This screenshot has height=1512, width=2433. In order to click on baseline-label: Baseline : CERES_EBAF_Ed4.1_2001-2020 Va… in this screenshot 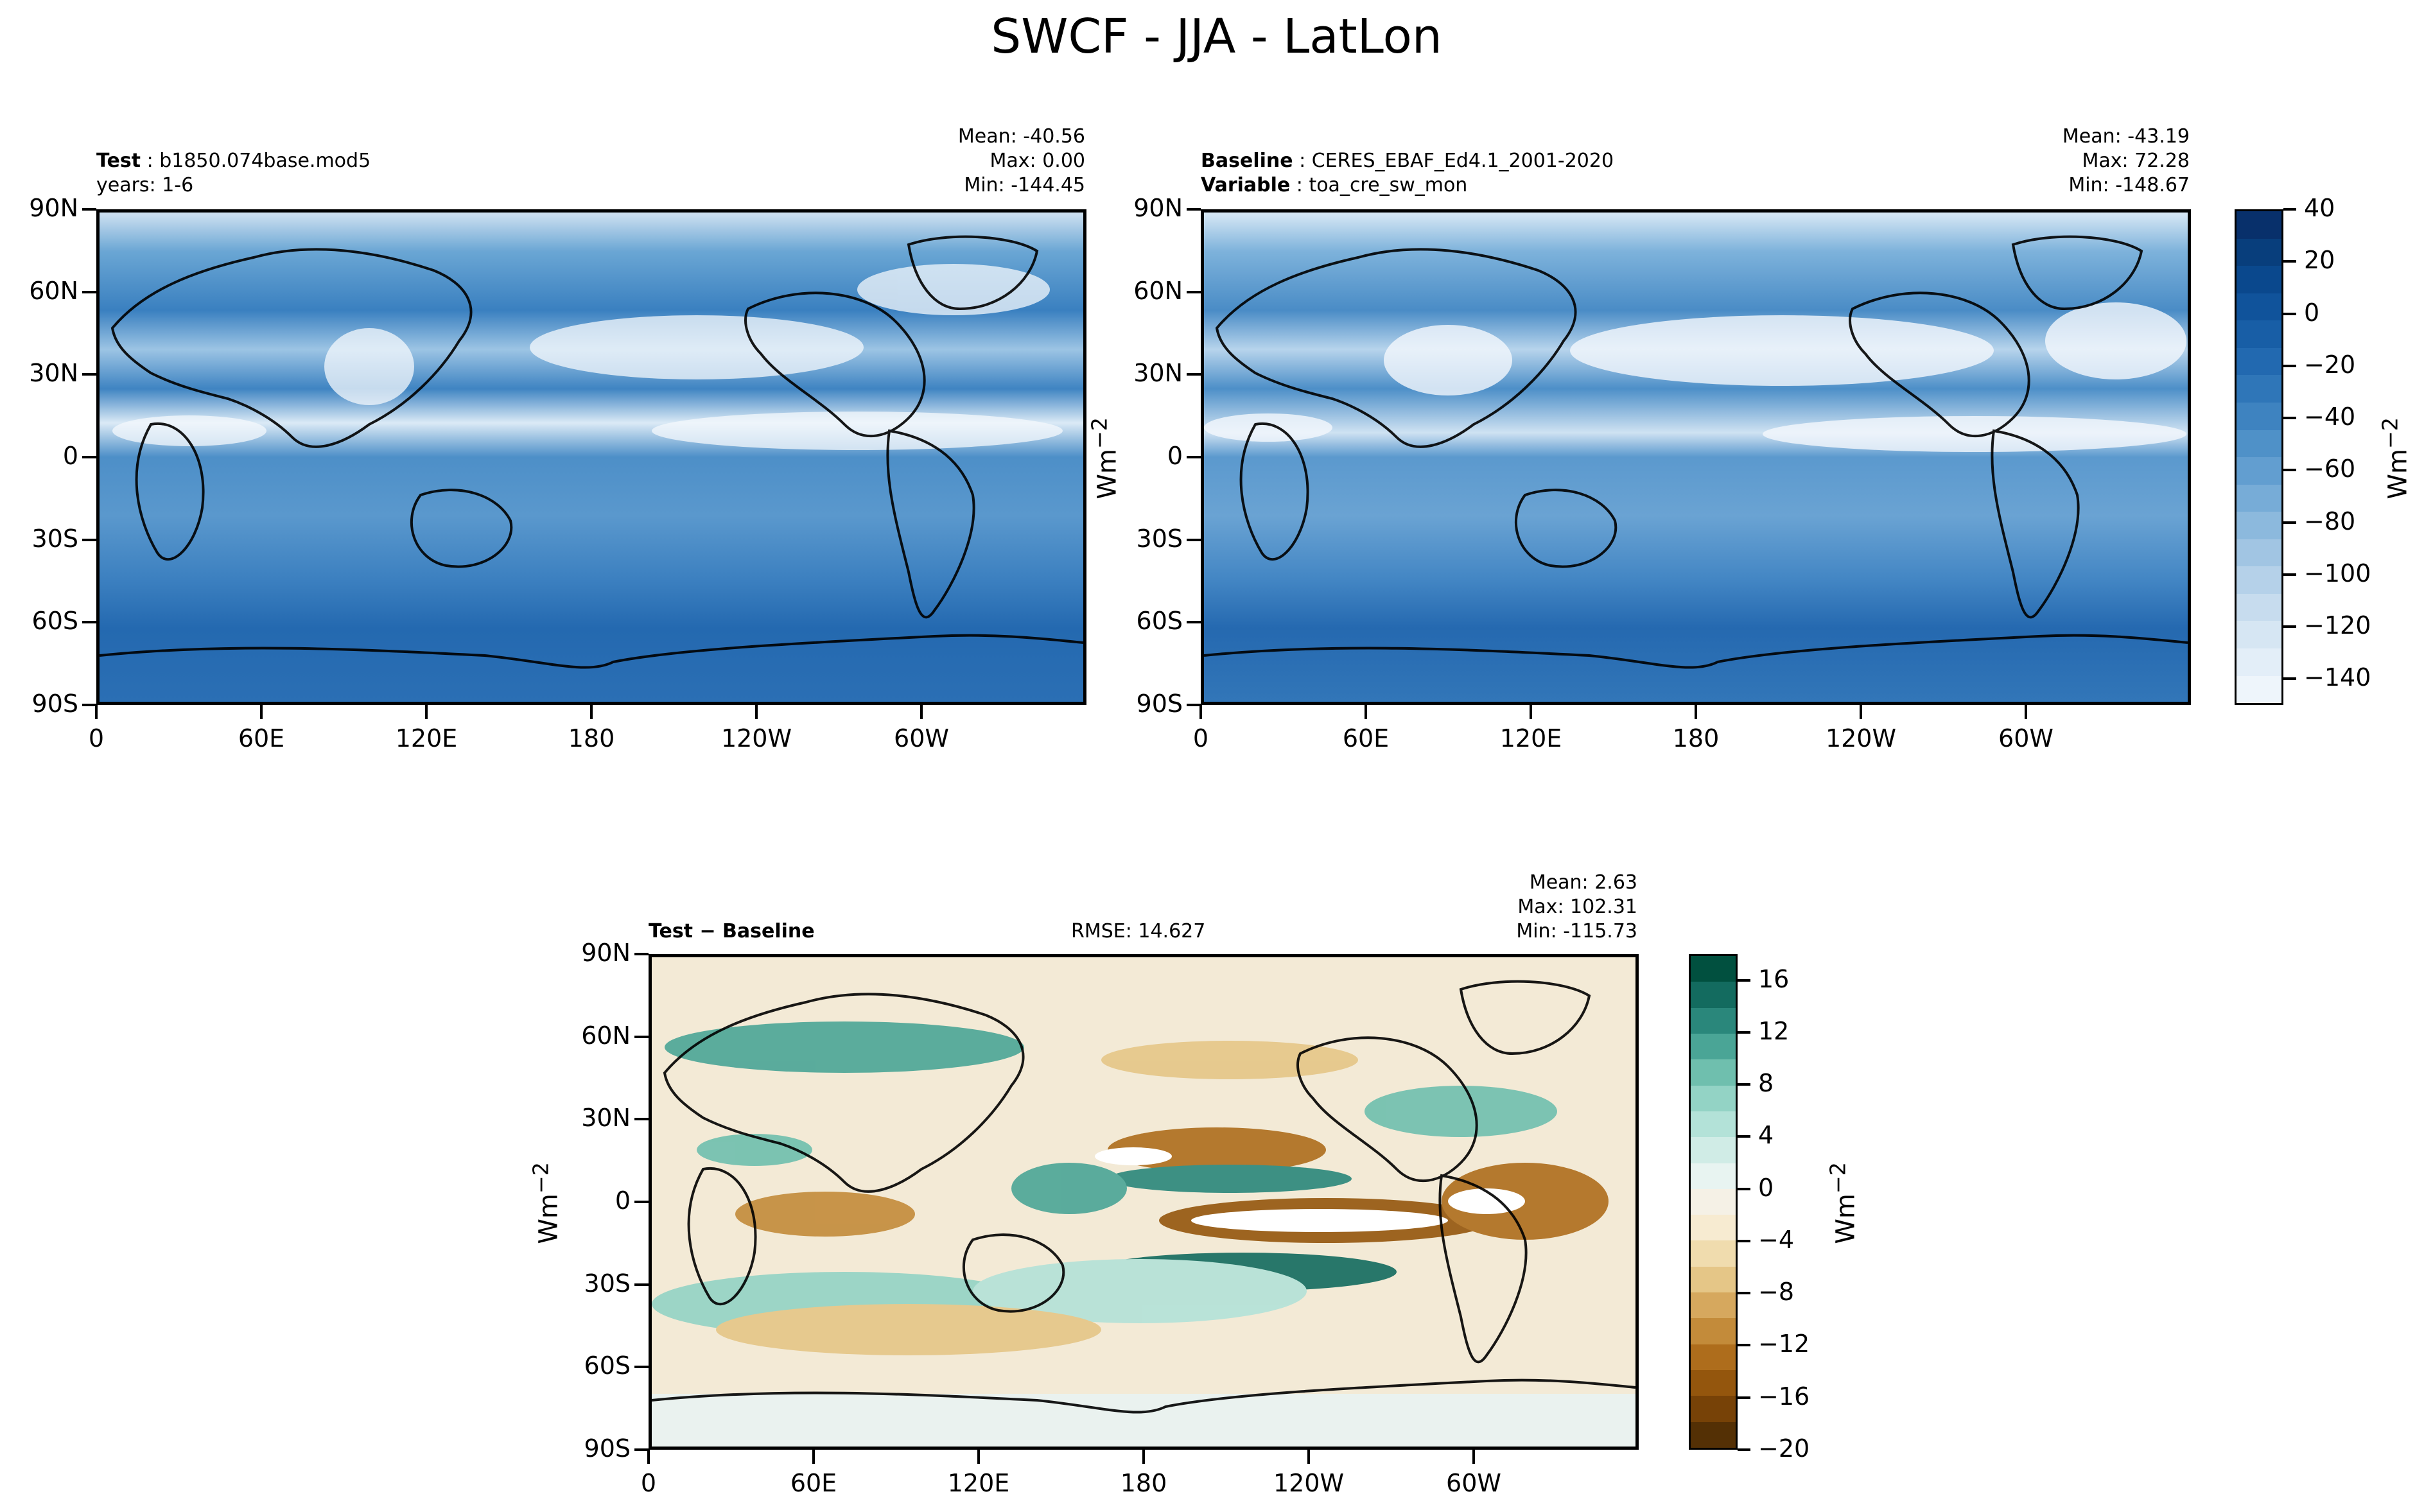, I will do `click(1407, 173)`.